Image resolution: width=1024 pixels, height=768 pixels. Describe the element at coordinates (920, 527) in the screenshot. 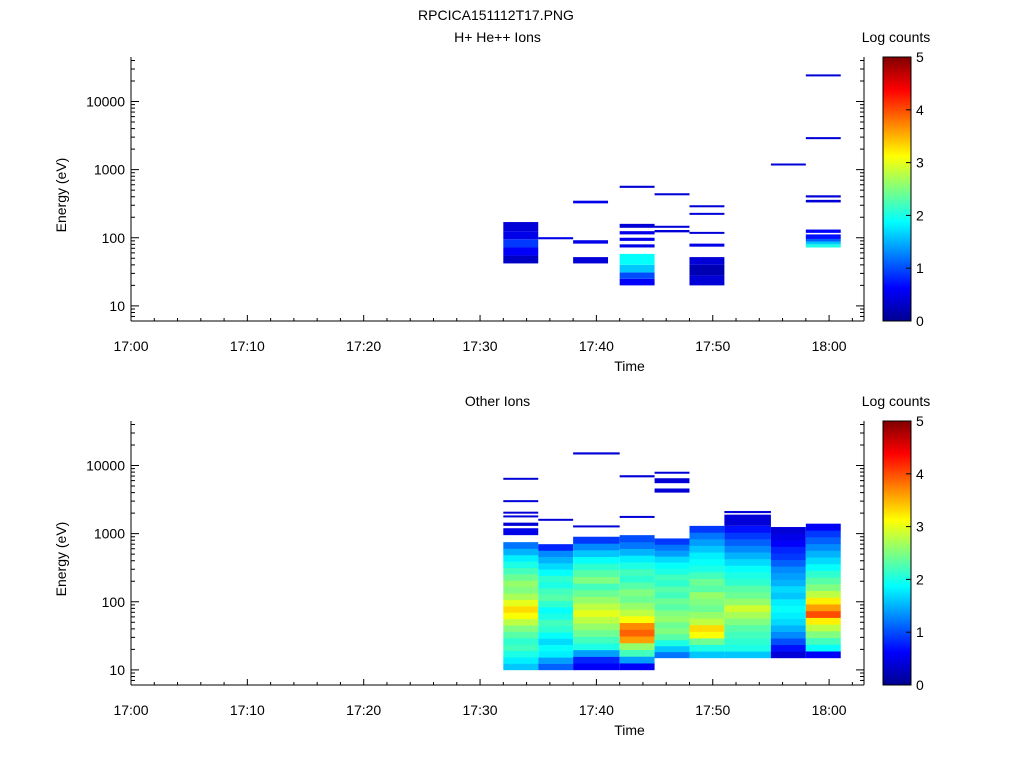

I see `colorbar-tick-label: 3` at that location.